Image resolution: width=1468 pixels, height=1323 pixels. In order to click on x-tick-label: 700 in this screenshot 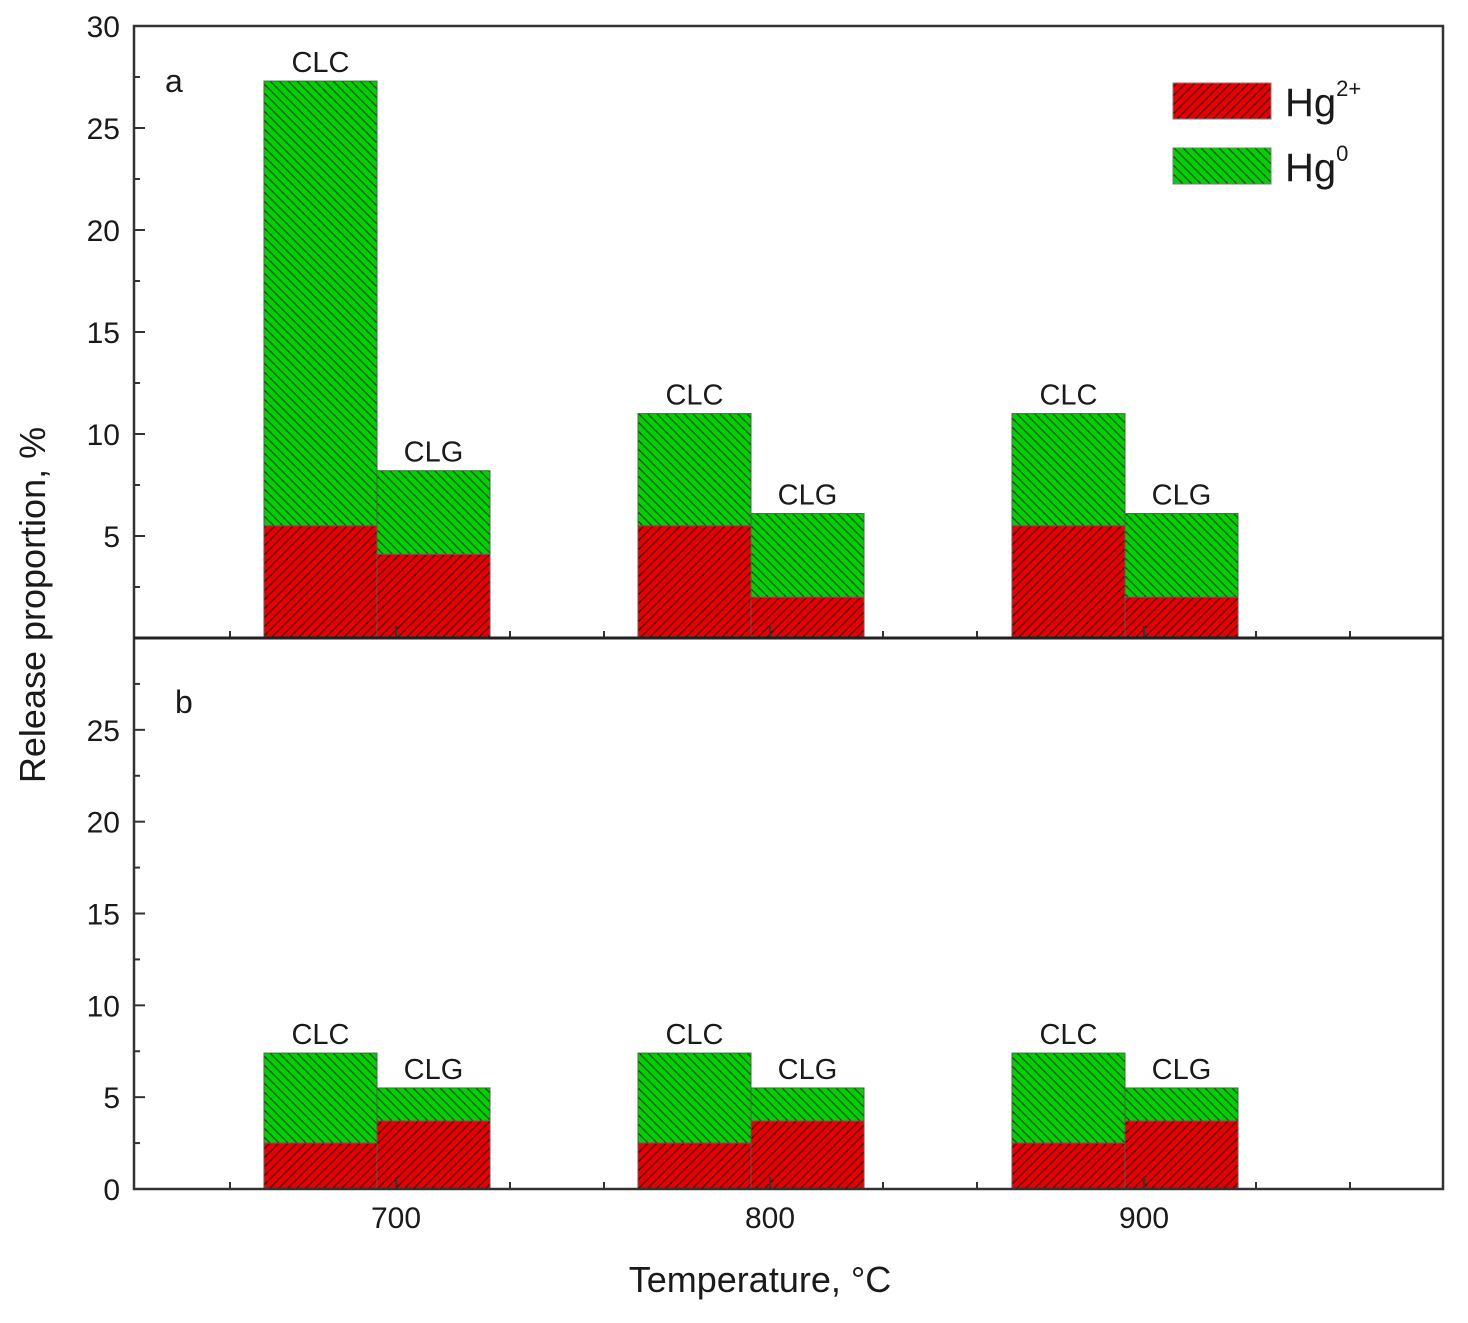, I will do `click(396, 1218)`.